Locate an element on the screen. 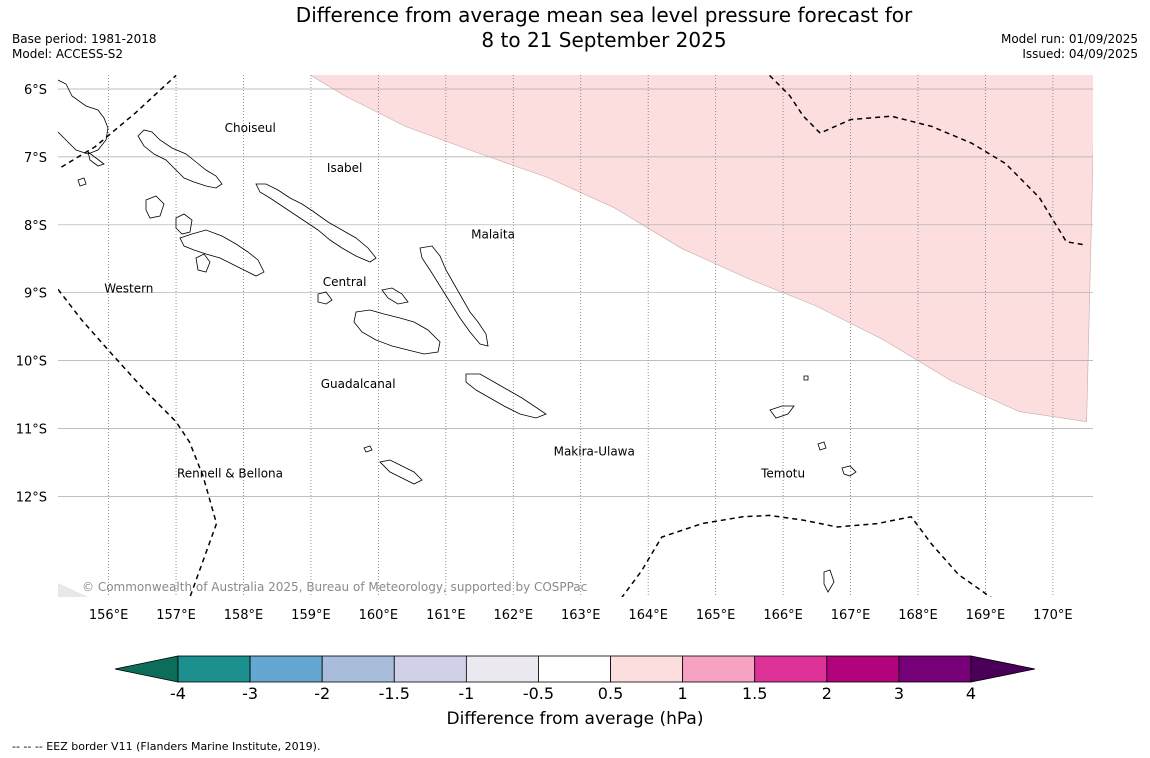 The image size is (1150, 758). colorbar-extend-high is located at coordinates (1003, 669).